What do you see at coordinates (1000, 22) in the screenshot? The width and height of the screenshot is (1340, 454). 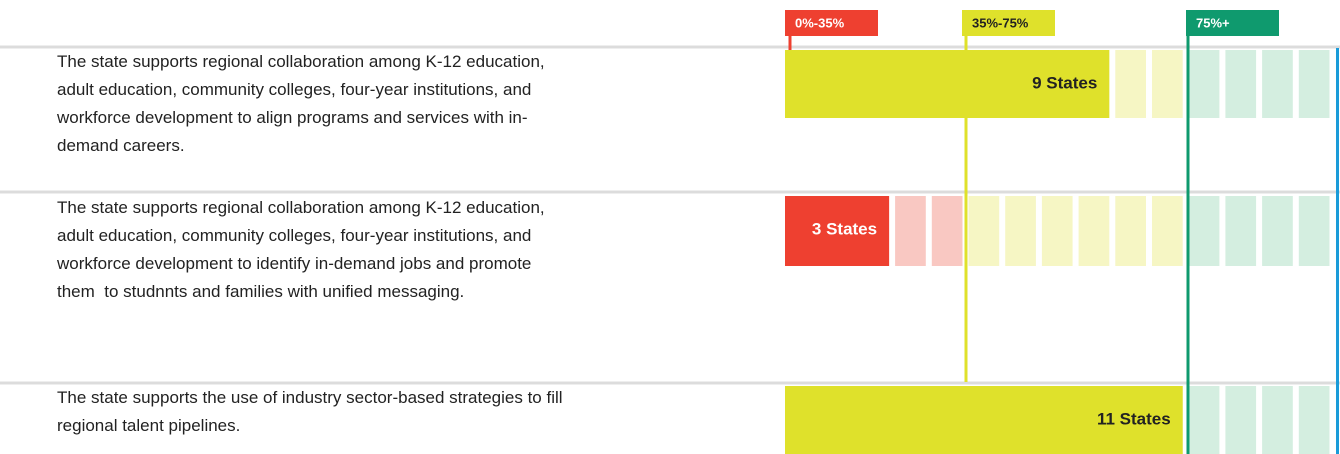 I see `threshold-label: 35%-75%` at bounding box center [1000, 22].